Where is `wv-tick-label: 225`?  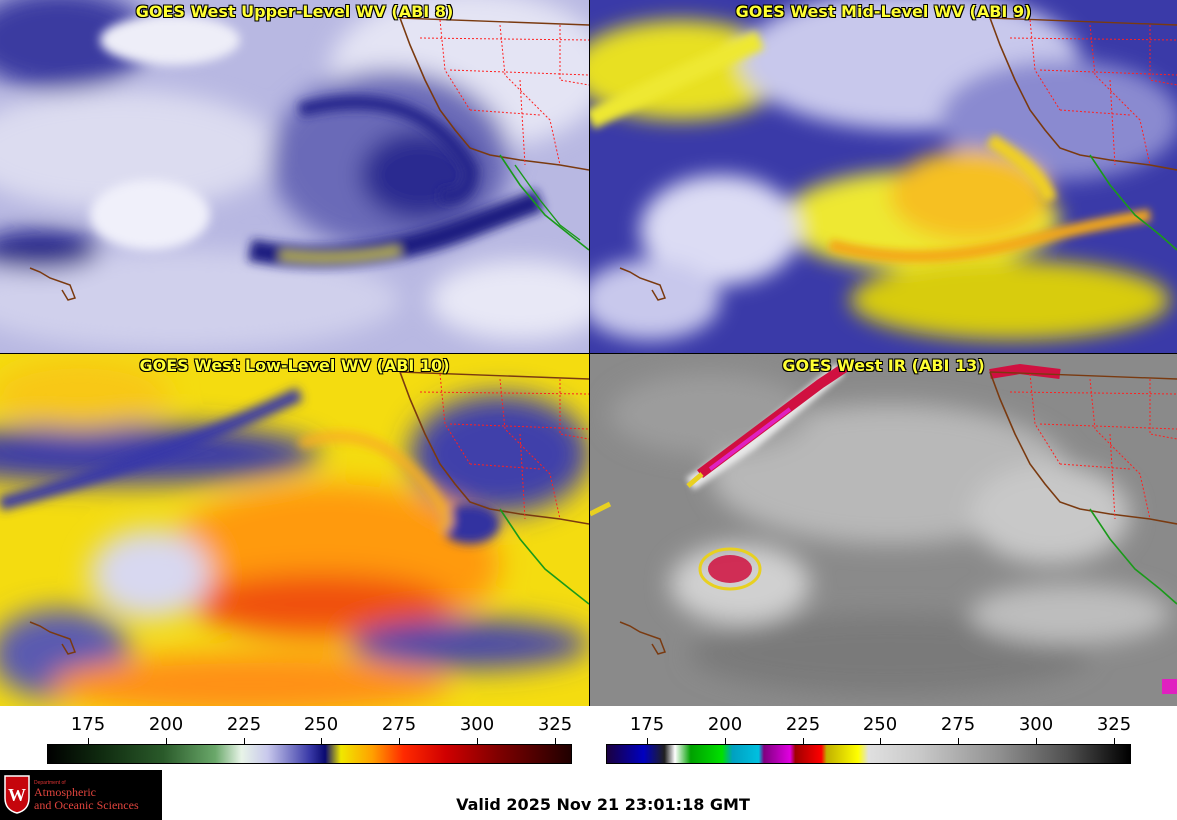 wv-tick-label: 225 is located at coordinates (244, 724).